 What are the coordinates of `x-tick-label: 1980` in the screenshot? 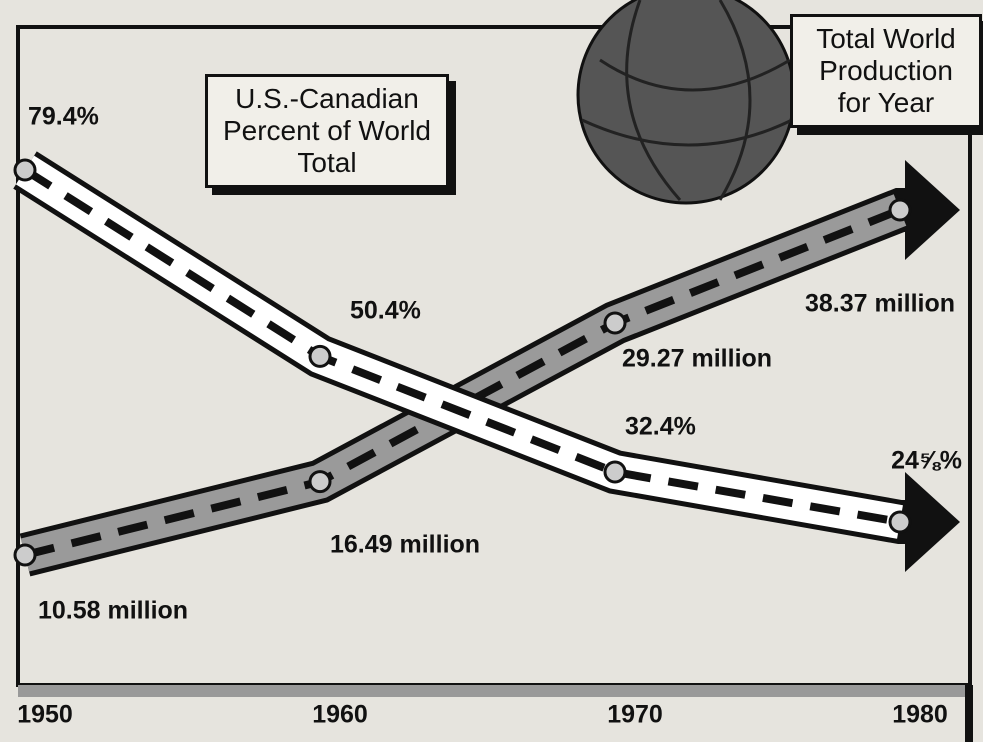 It's located at (920, 715).